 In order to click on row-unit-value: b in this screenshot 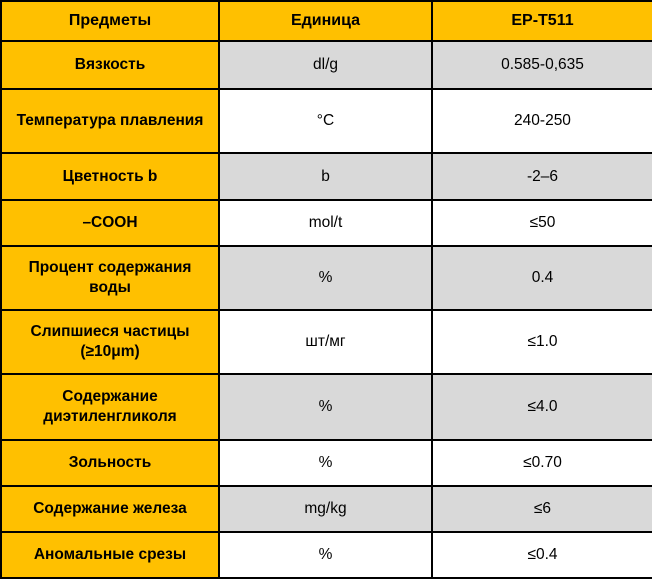, I will do `click(325, 176)`.